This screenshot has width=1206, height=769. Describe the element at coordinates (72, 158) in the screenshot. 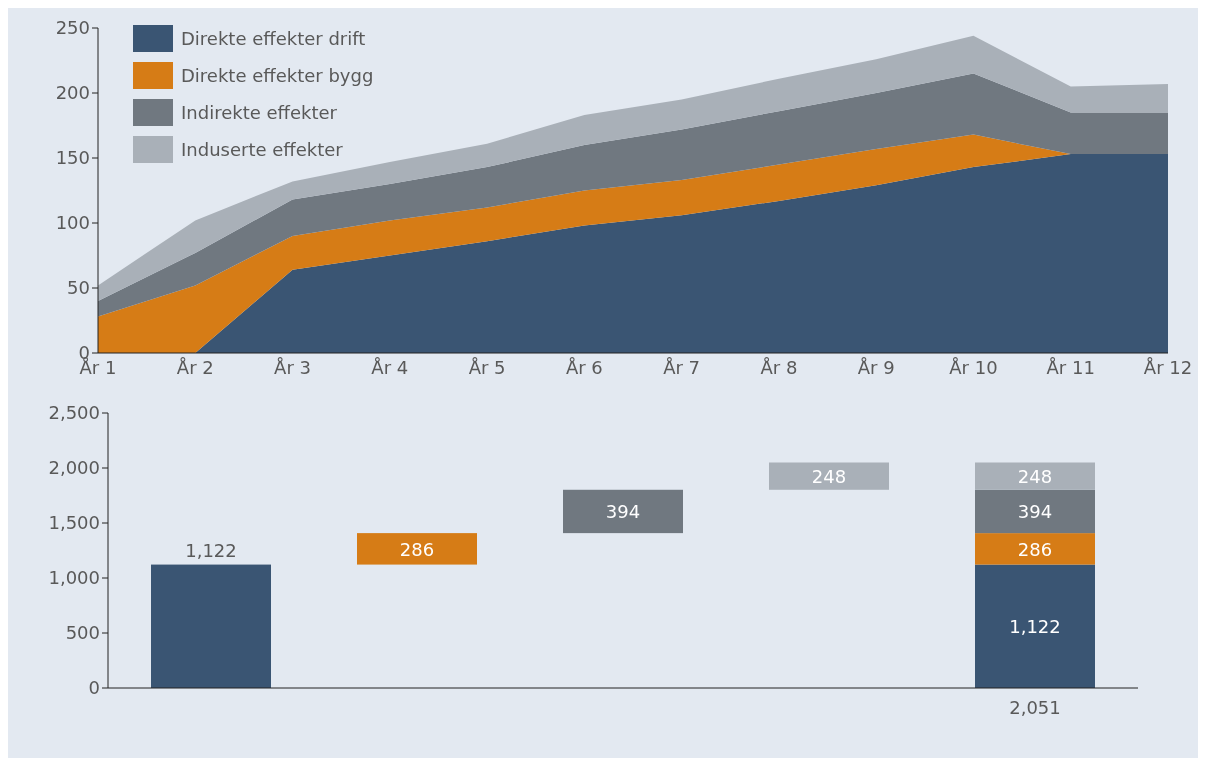

I see `y-tick-label: 150` at that location.